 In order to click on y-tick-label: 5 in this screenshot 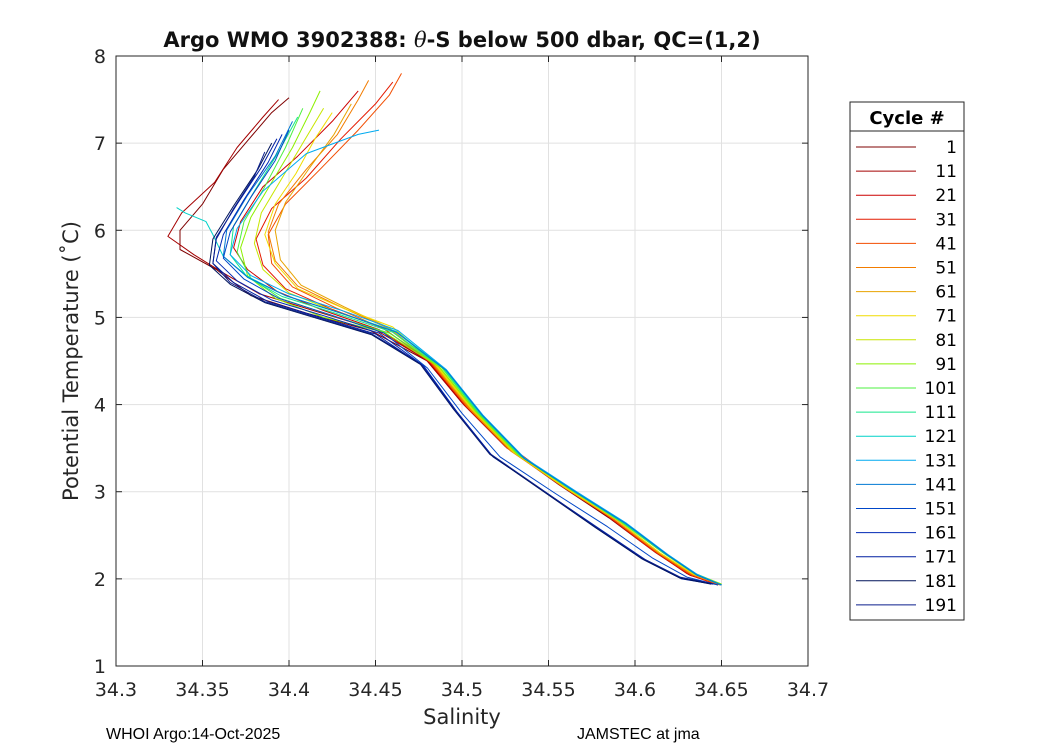, I will do `click(100, 318)`.